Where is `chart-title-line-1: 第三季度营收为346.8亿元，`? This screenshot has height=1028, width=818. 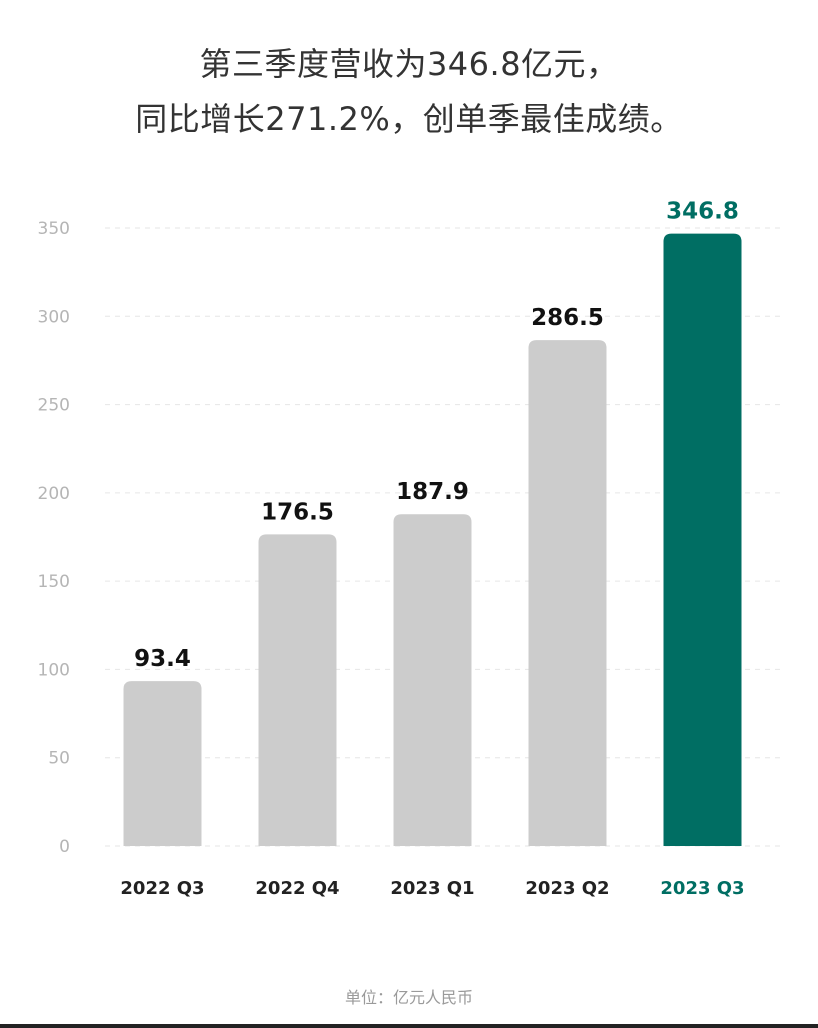 chart-title-line-1: 第三季度营收为346.8亿元， is located at coordinates (409, 64).